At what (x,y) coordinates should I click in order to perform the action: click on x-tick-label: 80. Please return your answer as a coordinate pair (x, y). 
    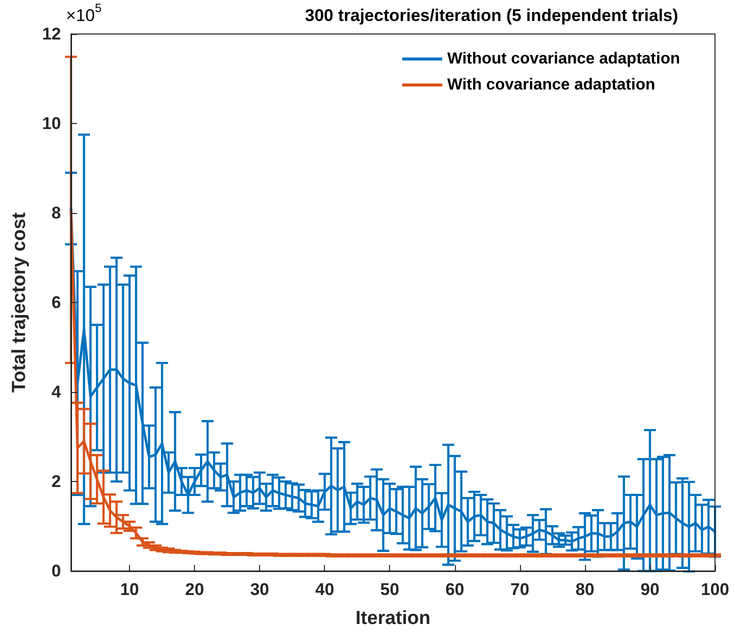
    Looking at the image, I should click on (584, 589).